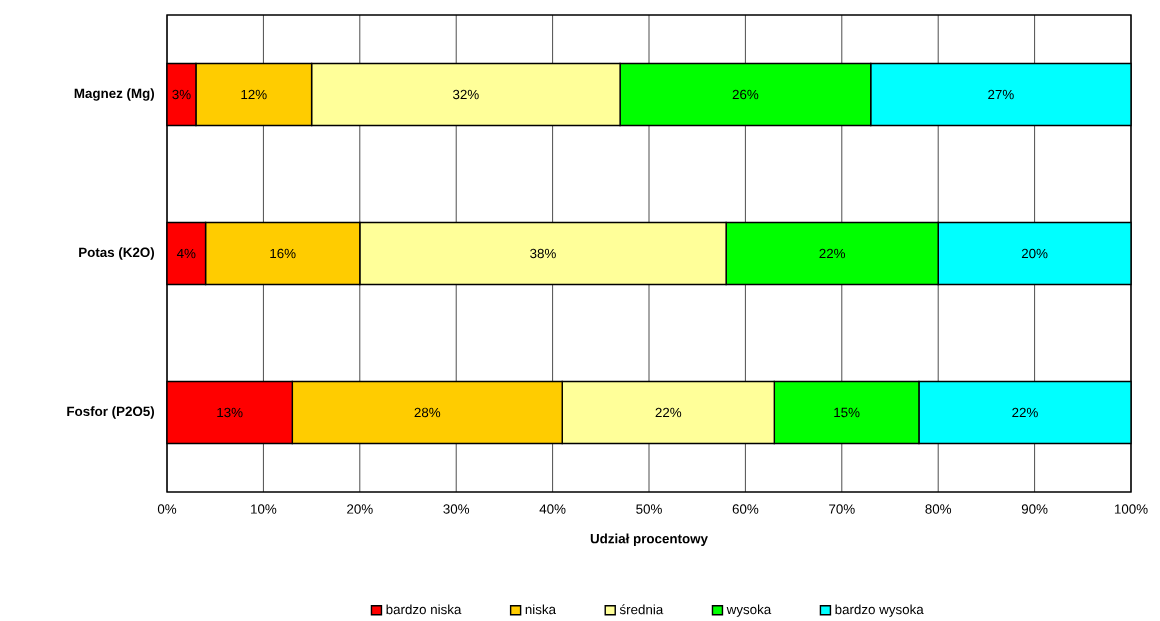  Describe the element at coordinates (427, 412) in the screenshot. I see `data-label: 28%` at that location.